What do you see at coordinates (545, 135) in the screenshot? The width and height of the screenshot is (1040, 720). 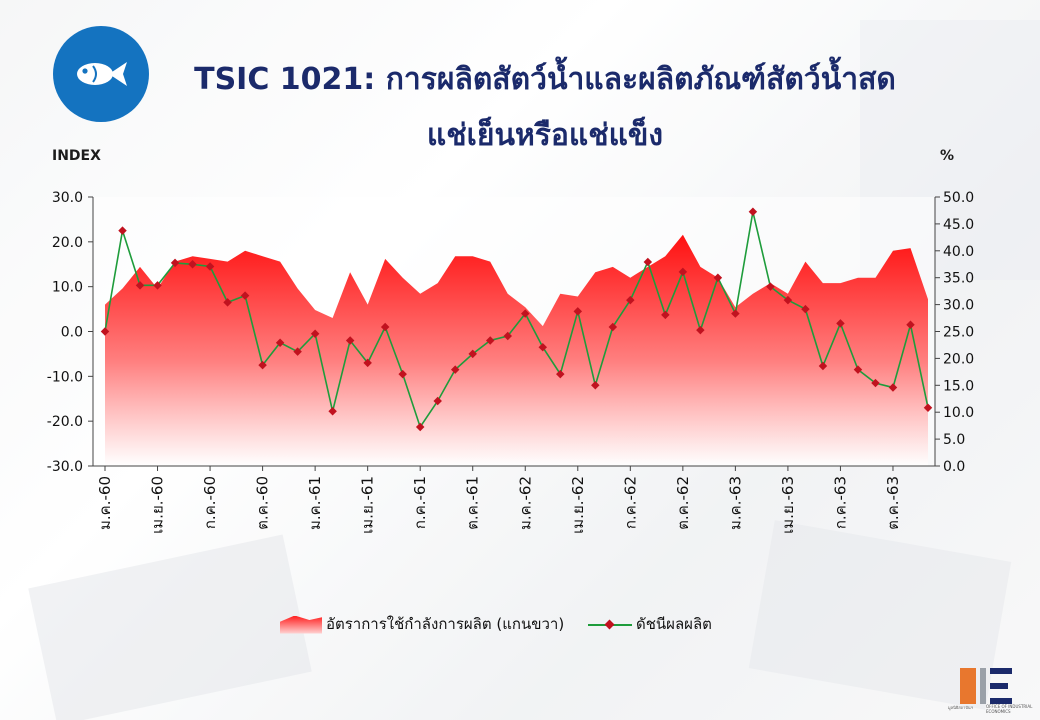 I see `page-subtitle: แช่เย็นหรือแช่แข็ง` at bounding box center [545, 135].